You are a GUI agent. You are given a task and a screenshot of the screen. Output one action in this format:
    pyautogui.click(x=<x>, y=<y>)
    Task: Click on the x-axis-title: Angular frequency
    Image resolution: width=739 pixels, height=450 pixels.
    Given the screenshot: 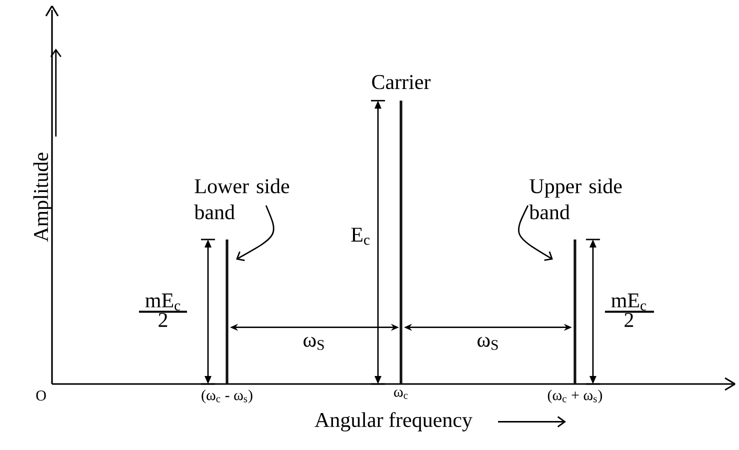 What is the action you would take?
    pyautogui.click(x=393, y=422)
    